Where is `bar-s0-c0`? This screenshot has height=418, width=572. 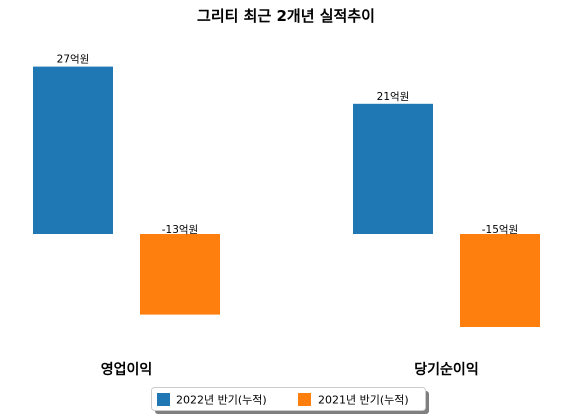 bar-s0-c0 is located at coordinates (73, 150).